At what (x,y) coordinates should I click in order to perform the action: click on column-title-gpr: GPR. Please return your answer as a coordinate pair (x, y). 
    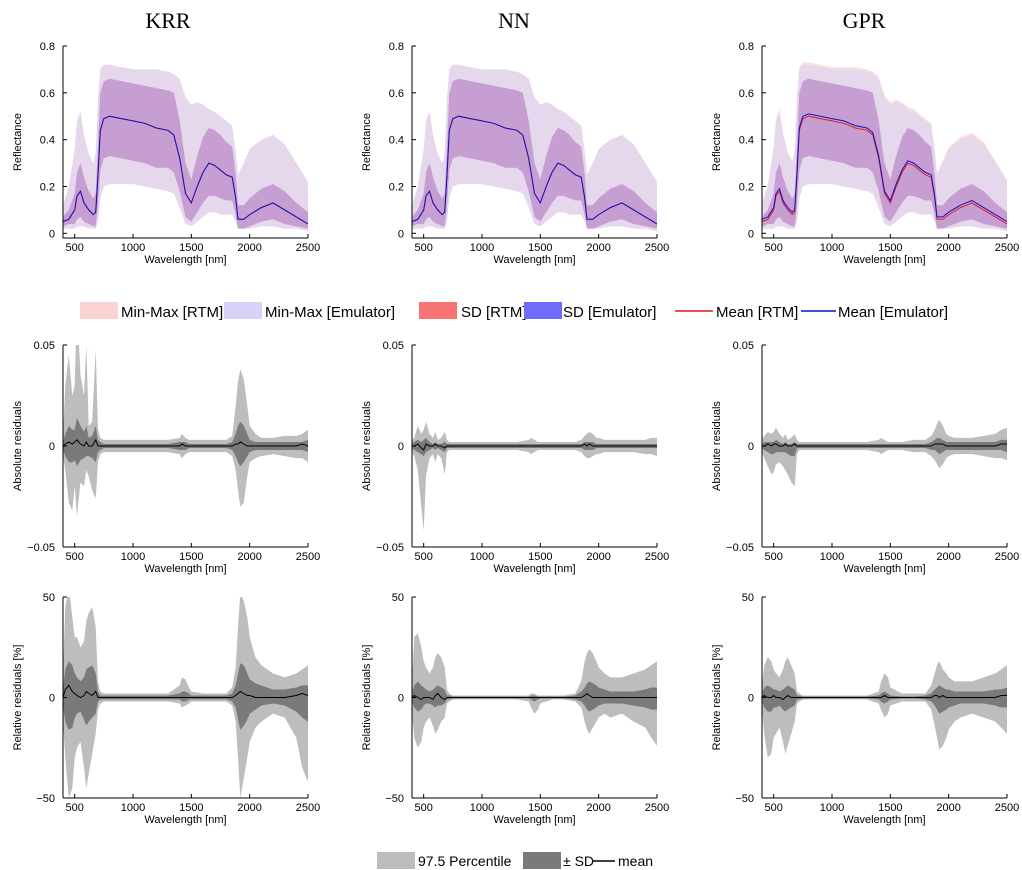
    Looking at the image, I should click on (864, 20).